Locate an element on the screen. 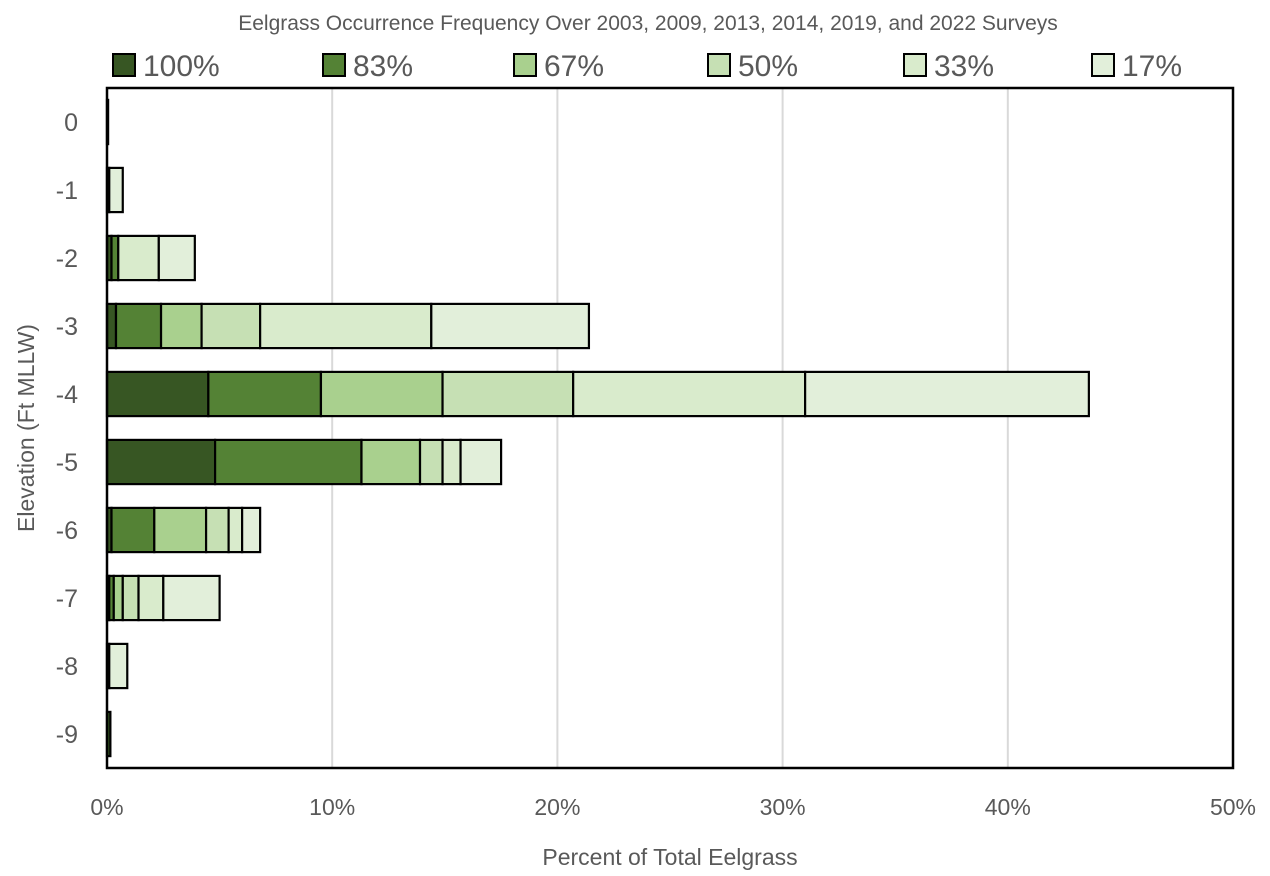 Image resolution: width=1270 pixels, height=876 pixels. legend-item: 100% is located at coordinates (166, 66).